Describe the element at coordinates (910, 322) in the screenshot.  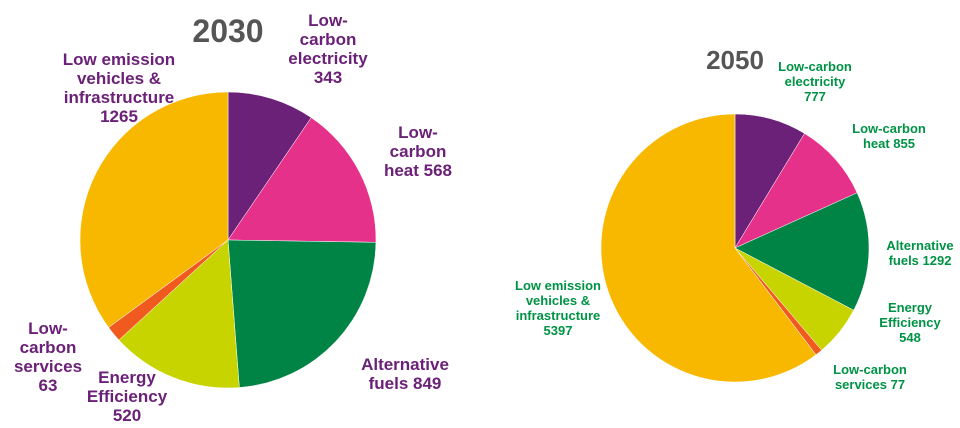
I see `slice-label-energy-efficiency: Energy Efficiency 548` at that location.